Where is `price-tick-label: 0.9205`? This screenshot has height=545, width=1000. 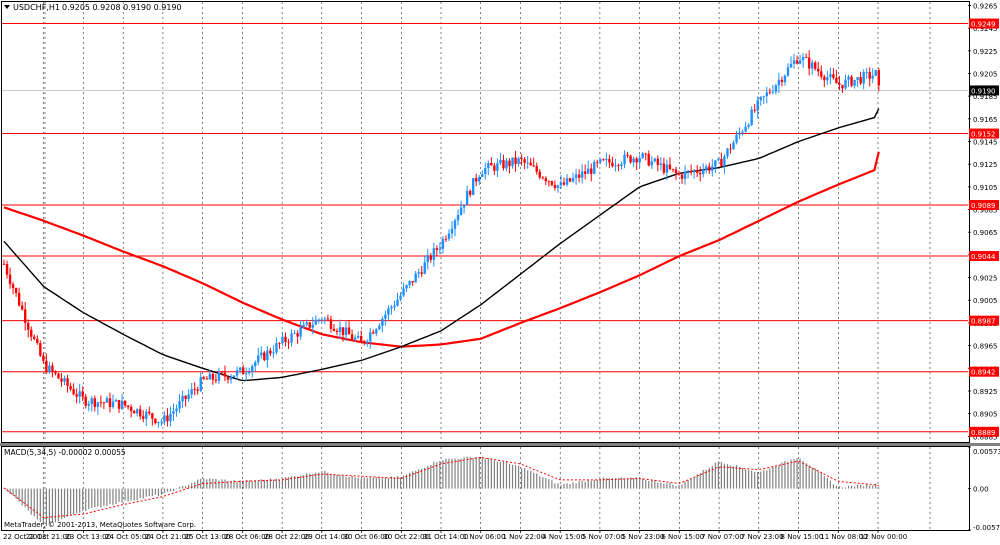 price-tick-label: 0.9205 is located at coordinates (985, 74).